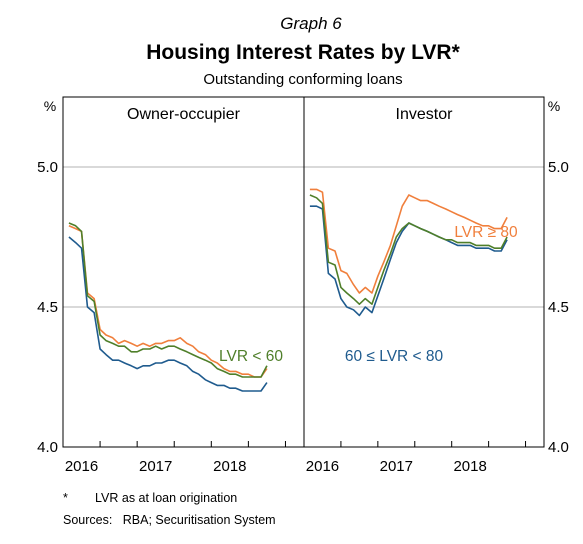 This screenshot has width=583, height=544. What do you see at coordinates (169, 520) in the screenshot?
I see `sources-note: Sources: RBA; Securitisation System` at bounding box center [169, 520].